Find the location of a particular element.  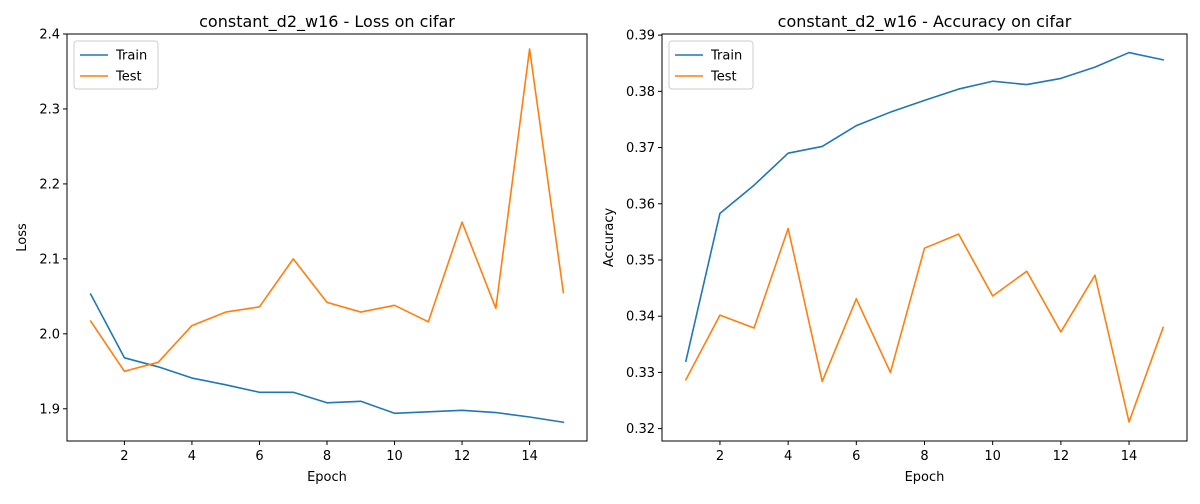

loss-y-axis-label: Loss is located at coordinates (22, 237).